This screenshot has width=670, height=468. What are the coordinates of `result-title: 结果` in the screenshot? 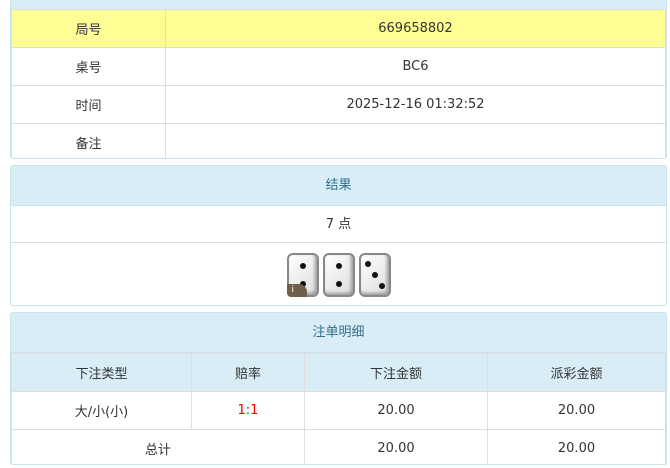 It's located at (338, 186).